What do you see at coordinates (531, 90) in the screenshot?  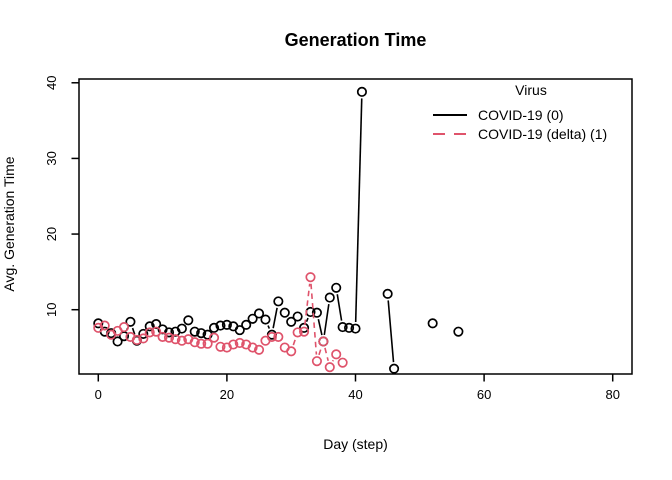 I see `legend-title: Virus` at bounding box center [531, 90].